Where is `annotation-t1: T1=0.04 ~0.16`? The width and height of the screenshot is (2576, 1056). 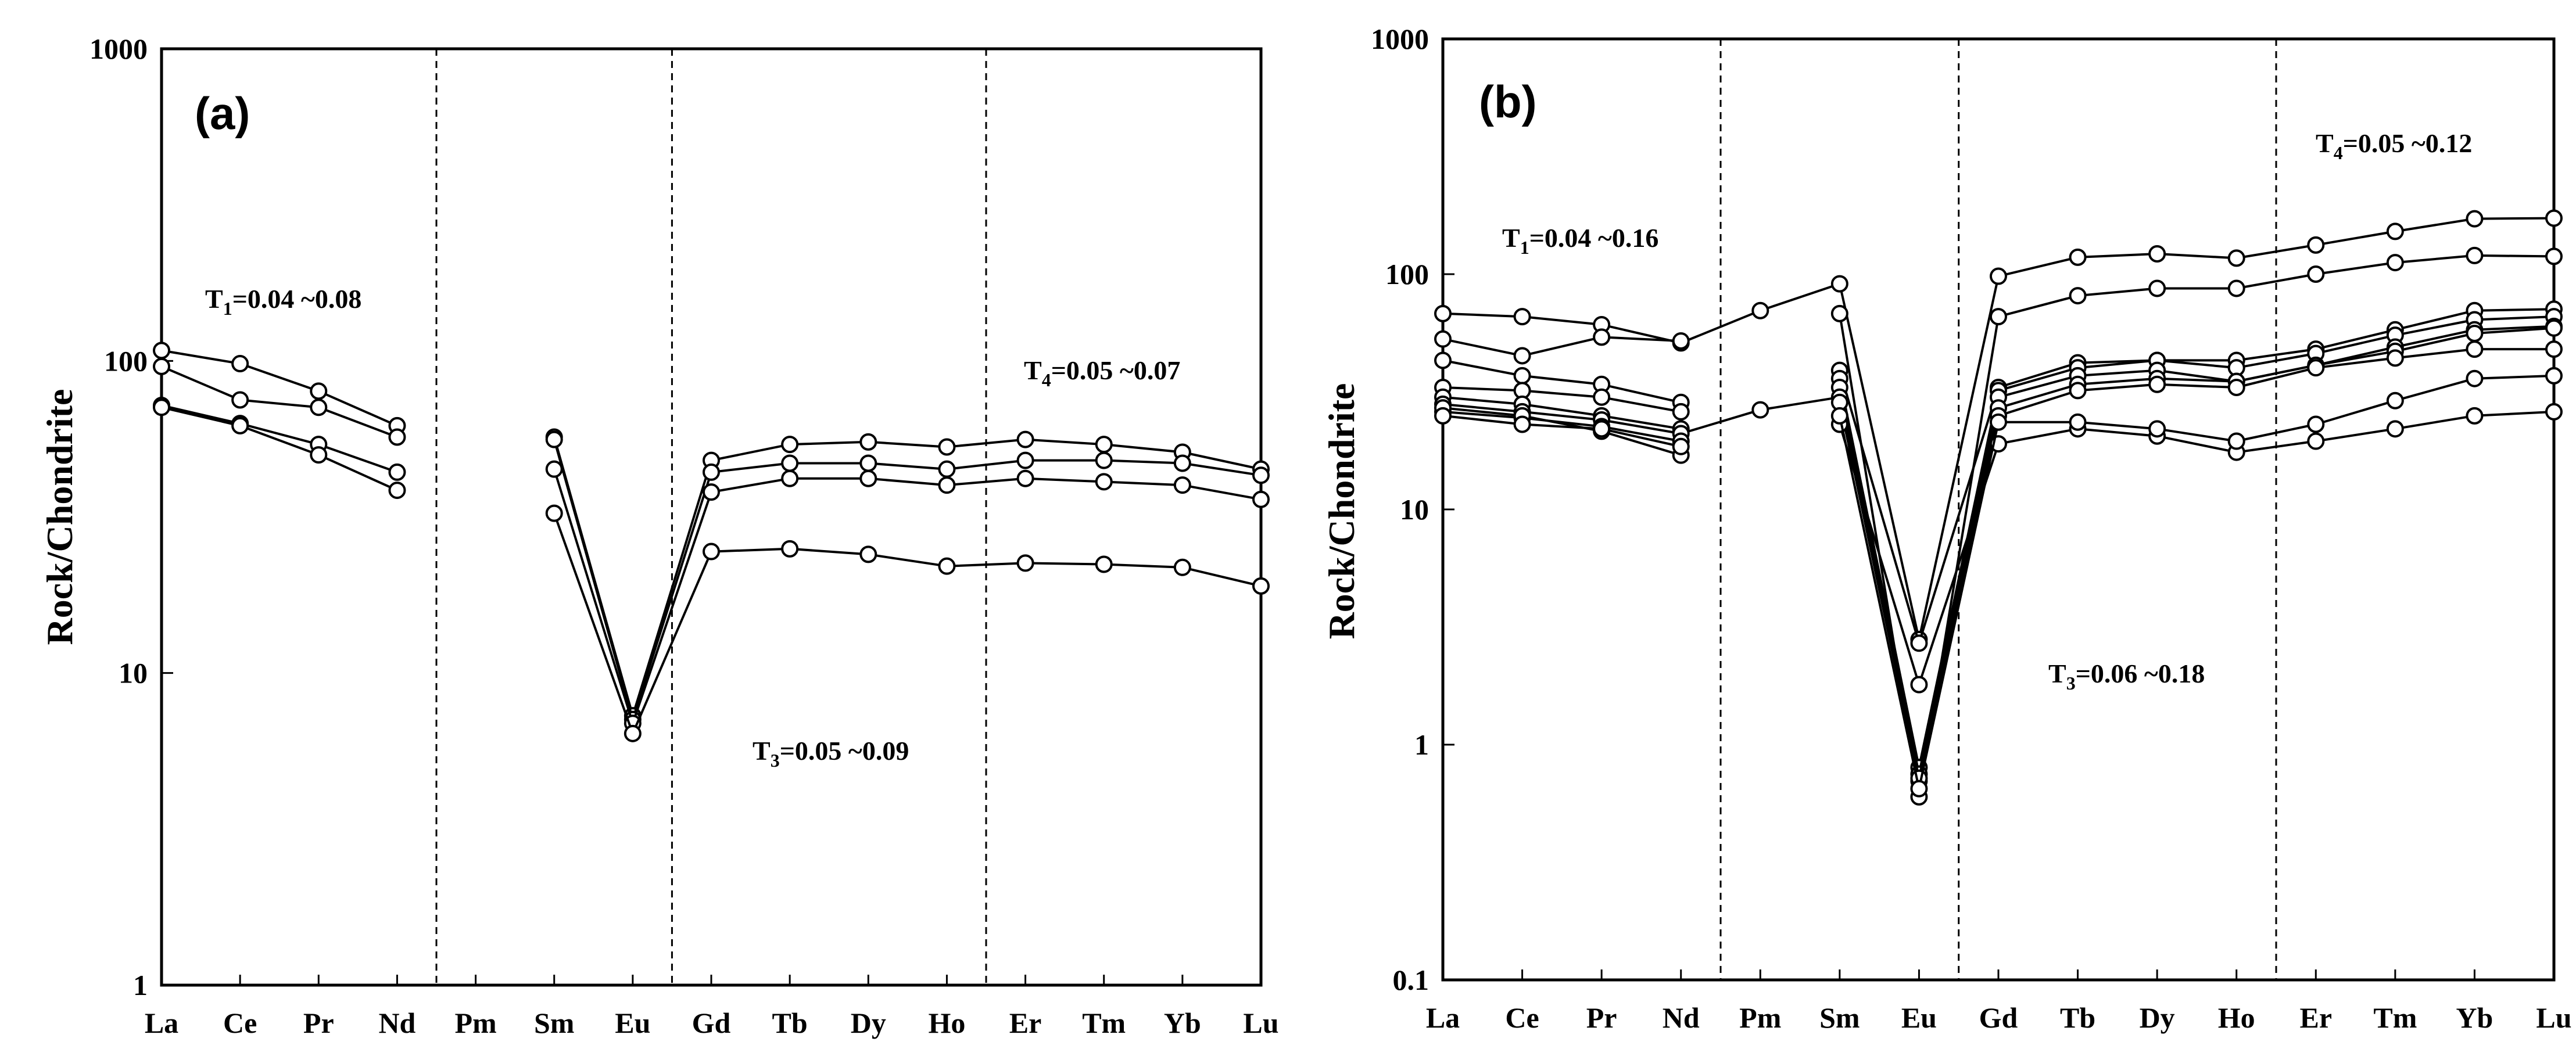
annotation-t1: T1=0.04 ~0.16 is located at coordinates (1580, 241).